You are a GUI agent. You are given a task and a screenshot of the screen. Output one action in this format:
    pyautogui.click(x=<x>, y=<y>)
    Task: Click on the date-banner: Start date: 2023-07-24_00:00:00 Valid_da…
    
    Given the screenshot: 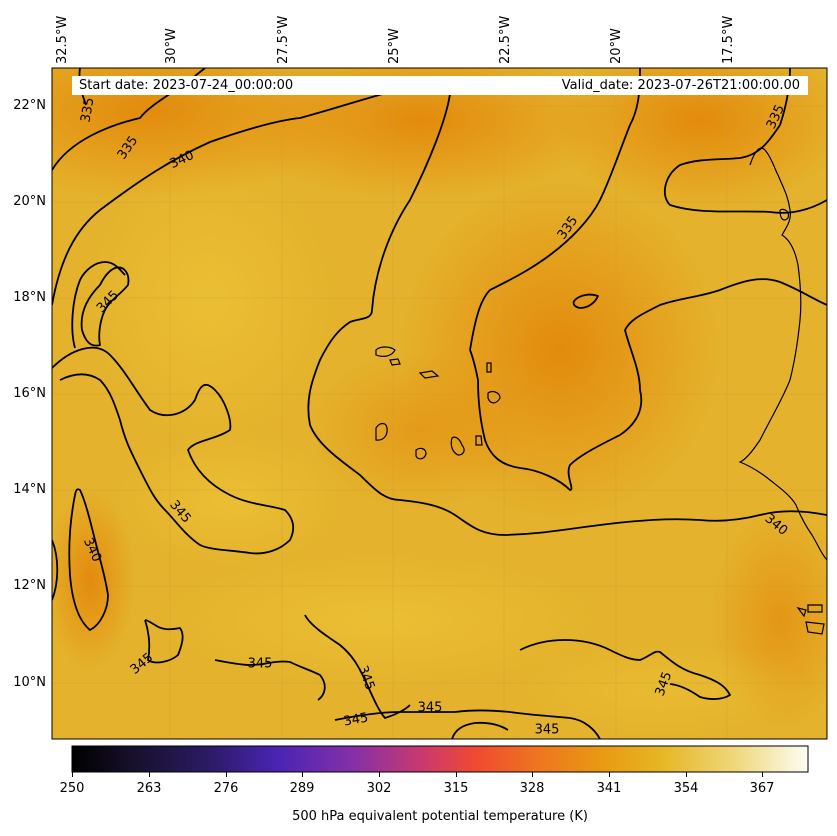 What is the action you would take?
    pyautogui.click(x=440, y=85)
    